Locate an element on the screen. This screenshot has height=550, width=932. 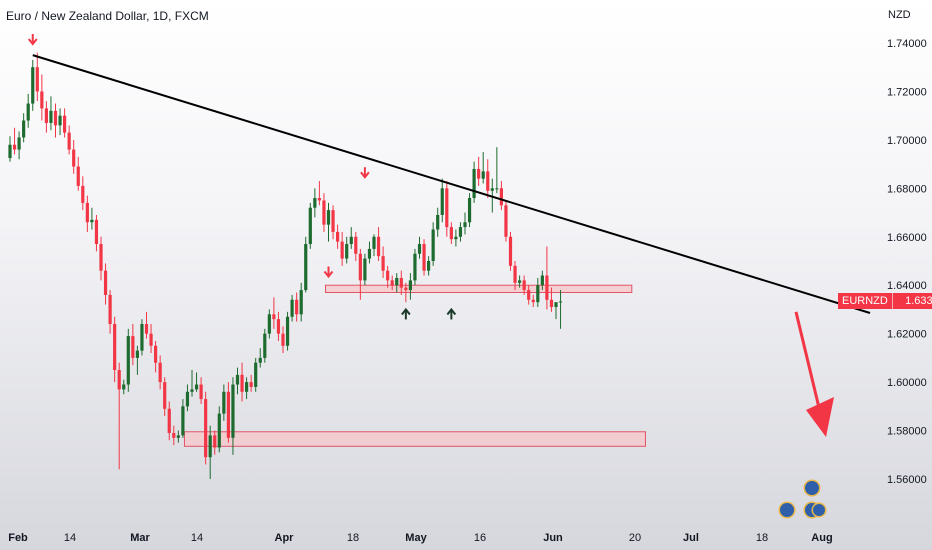
price-label-value: 1.63330 is located at coordinates (912, 301).